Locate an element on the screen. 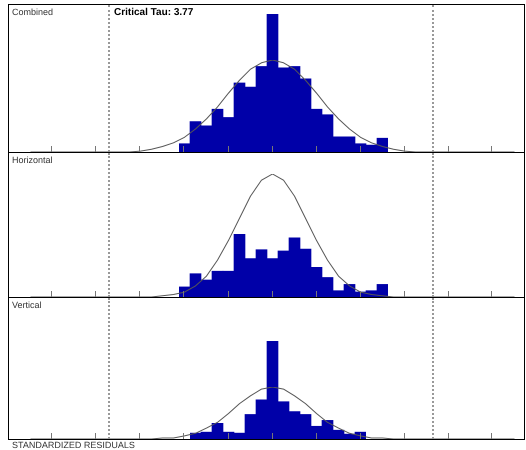  annotation: Critical Tau: 3.77 is located at coordinates (154, 13).